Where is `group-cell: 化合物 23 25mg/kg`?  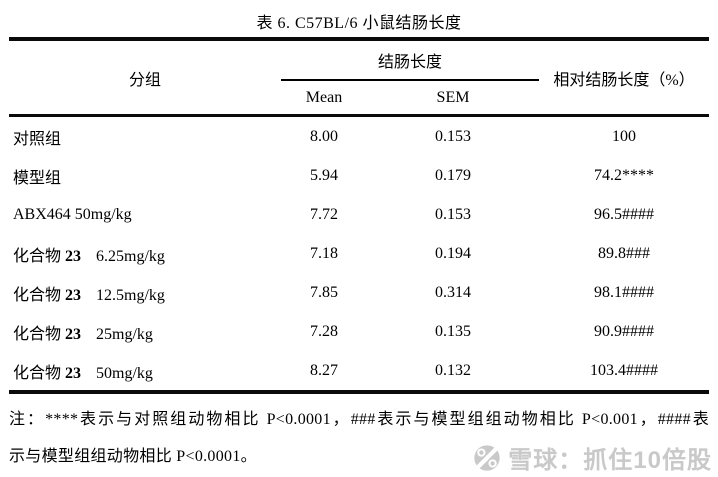 group-cell: 化合物 23 25mg/kg is located at coordinates (145, 331).